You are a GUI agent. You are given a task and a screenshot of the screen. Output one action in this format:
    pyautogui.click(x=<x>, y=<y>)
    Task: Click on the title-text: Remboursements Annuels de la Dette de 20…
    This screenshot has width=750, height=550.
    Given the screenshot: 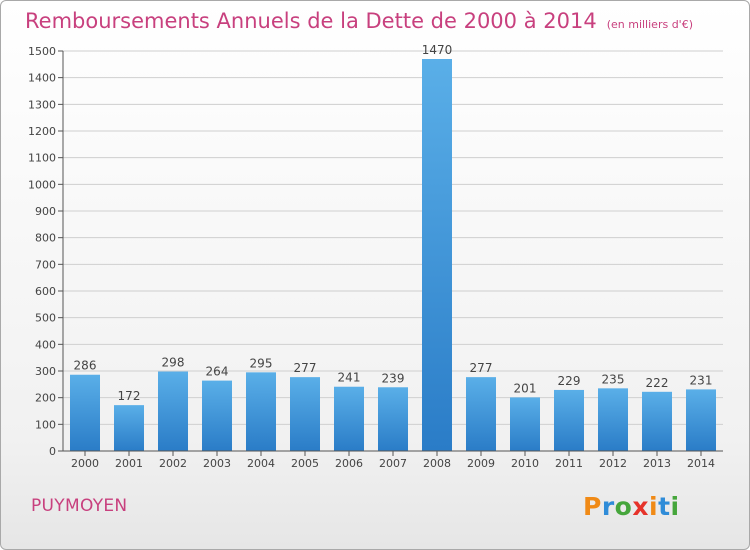 What is the action you would take?
    pyautogui.click(x=311, y=21)
    